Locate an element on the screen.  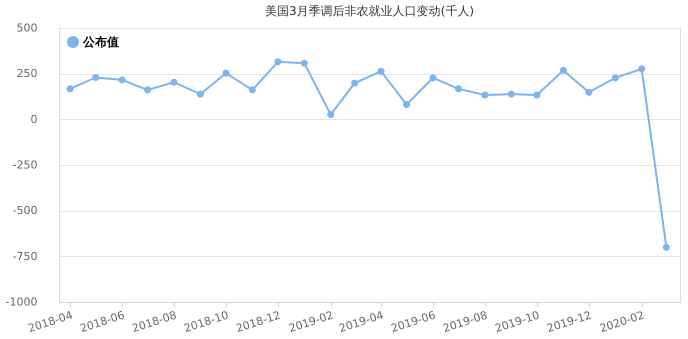
chart-title: 美国3月季调后非农就业人口变动(千人) is located at coordinates (369, 11).